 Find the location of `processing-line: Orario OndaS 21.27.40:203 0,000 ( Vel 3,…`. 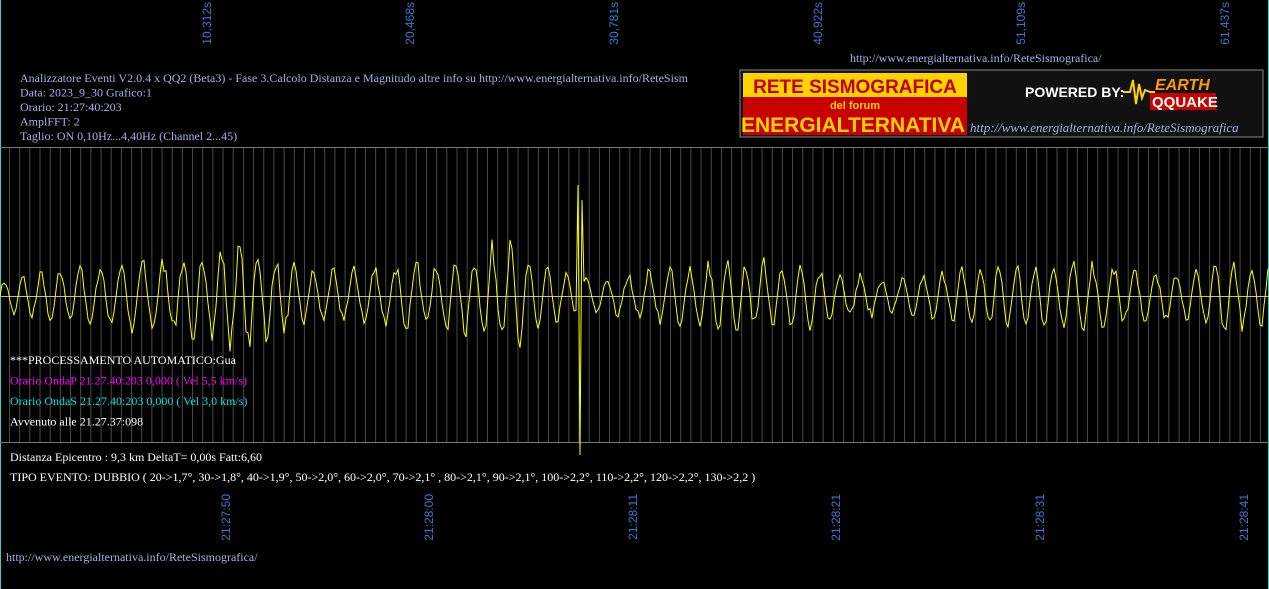

processing-line: Orario OndaS 21.27.40:203 0,000 ( Vel 3,… is located at coordinates (128, 401).